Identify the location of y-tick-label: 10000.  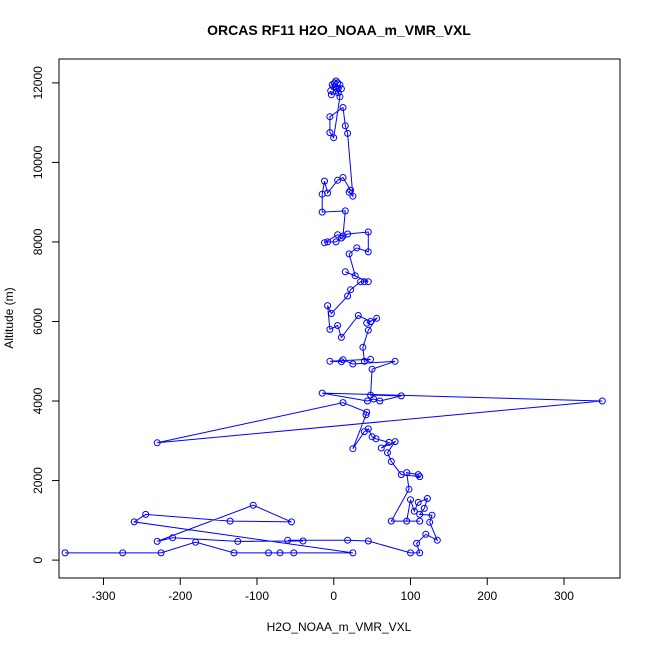
(38, 162).